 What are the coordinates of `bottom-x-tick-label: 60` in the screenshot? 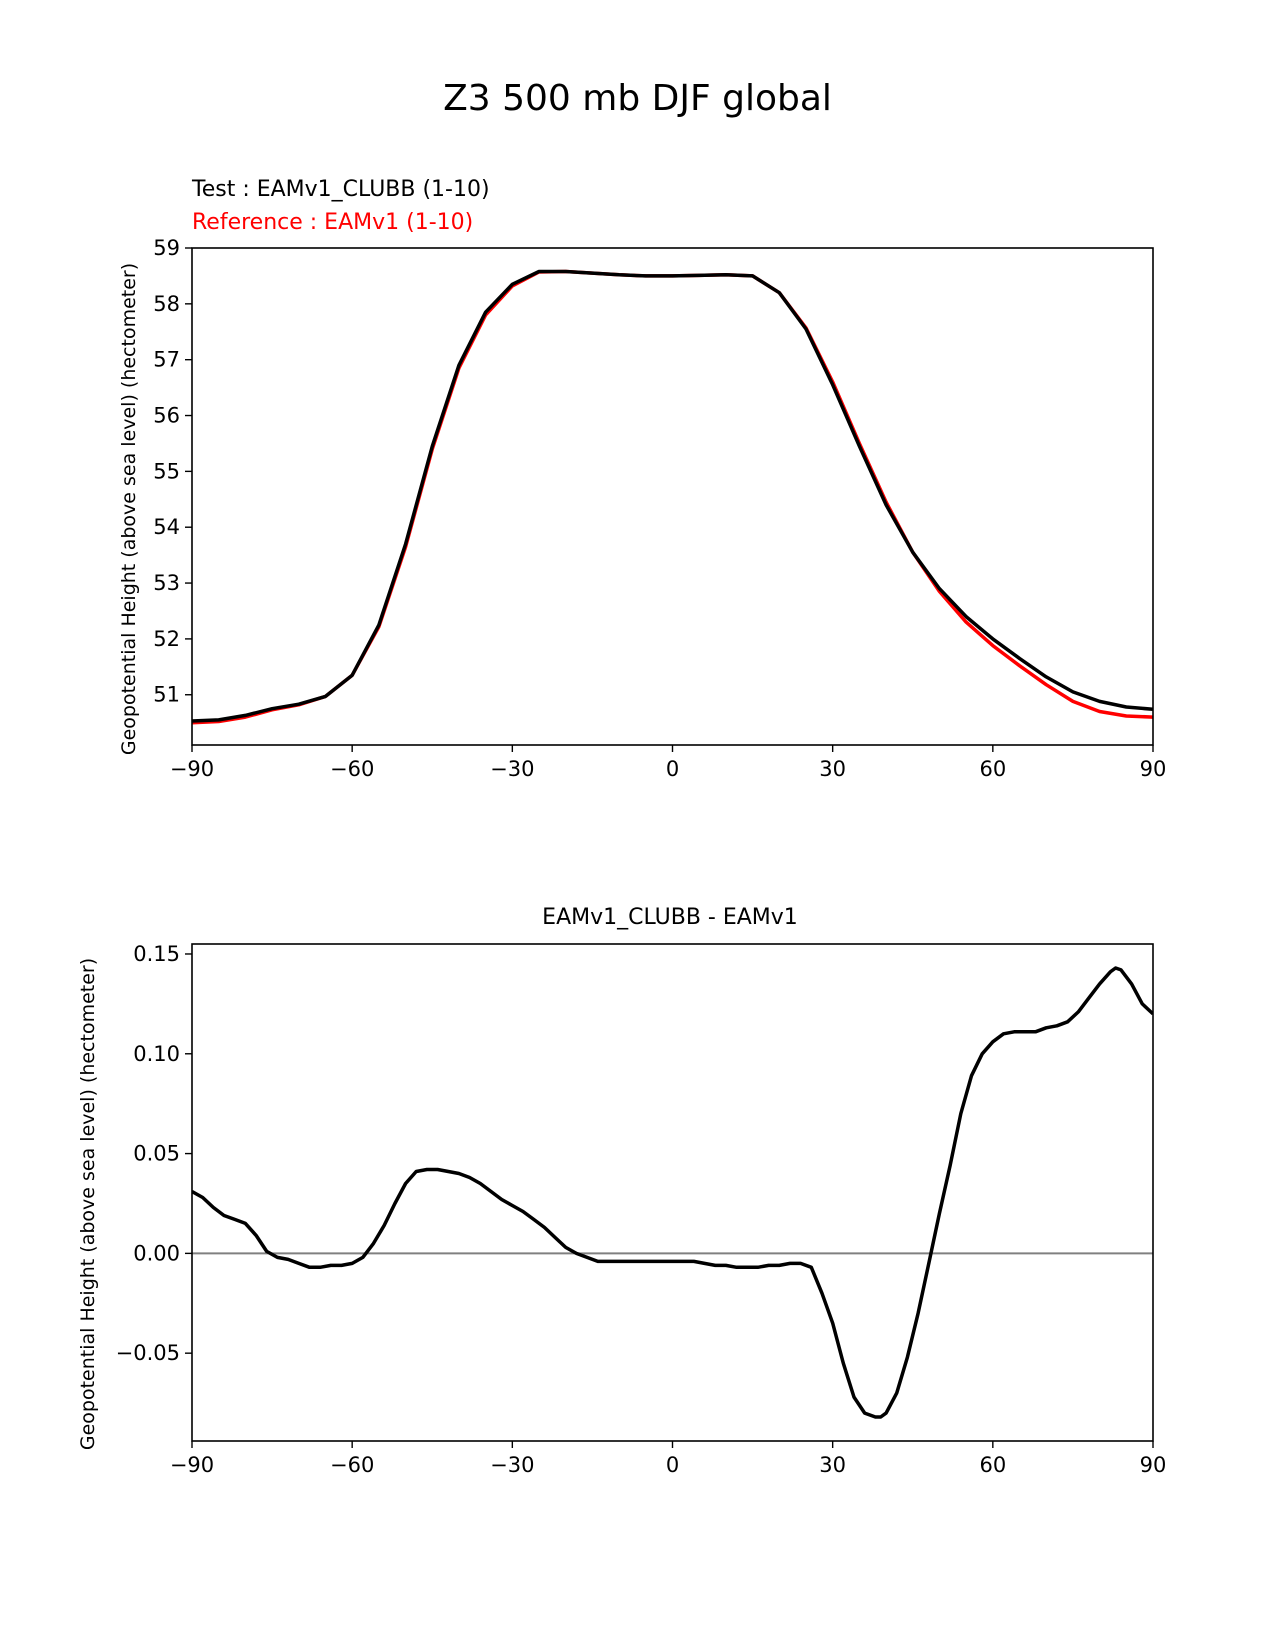 It's located at (992, 1465).